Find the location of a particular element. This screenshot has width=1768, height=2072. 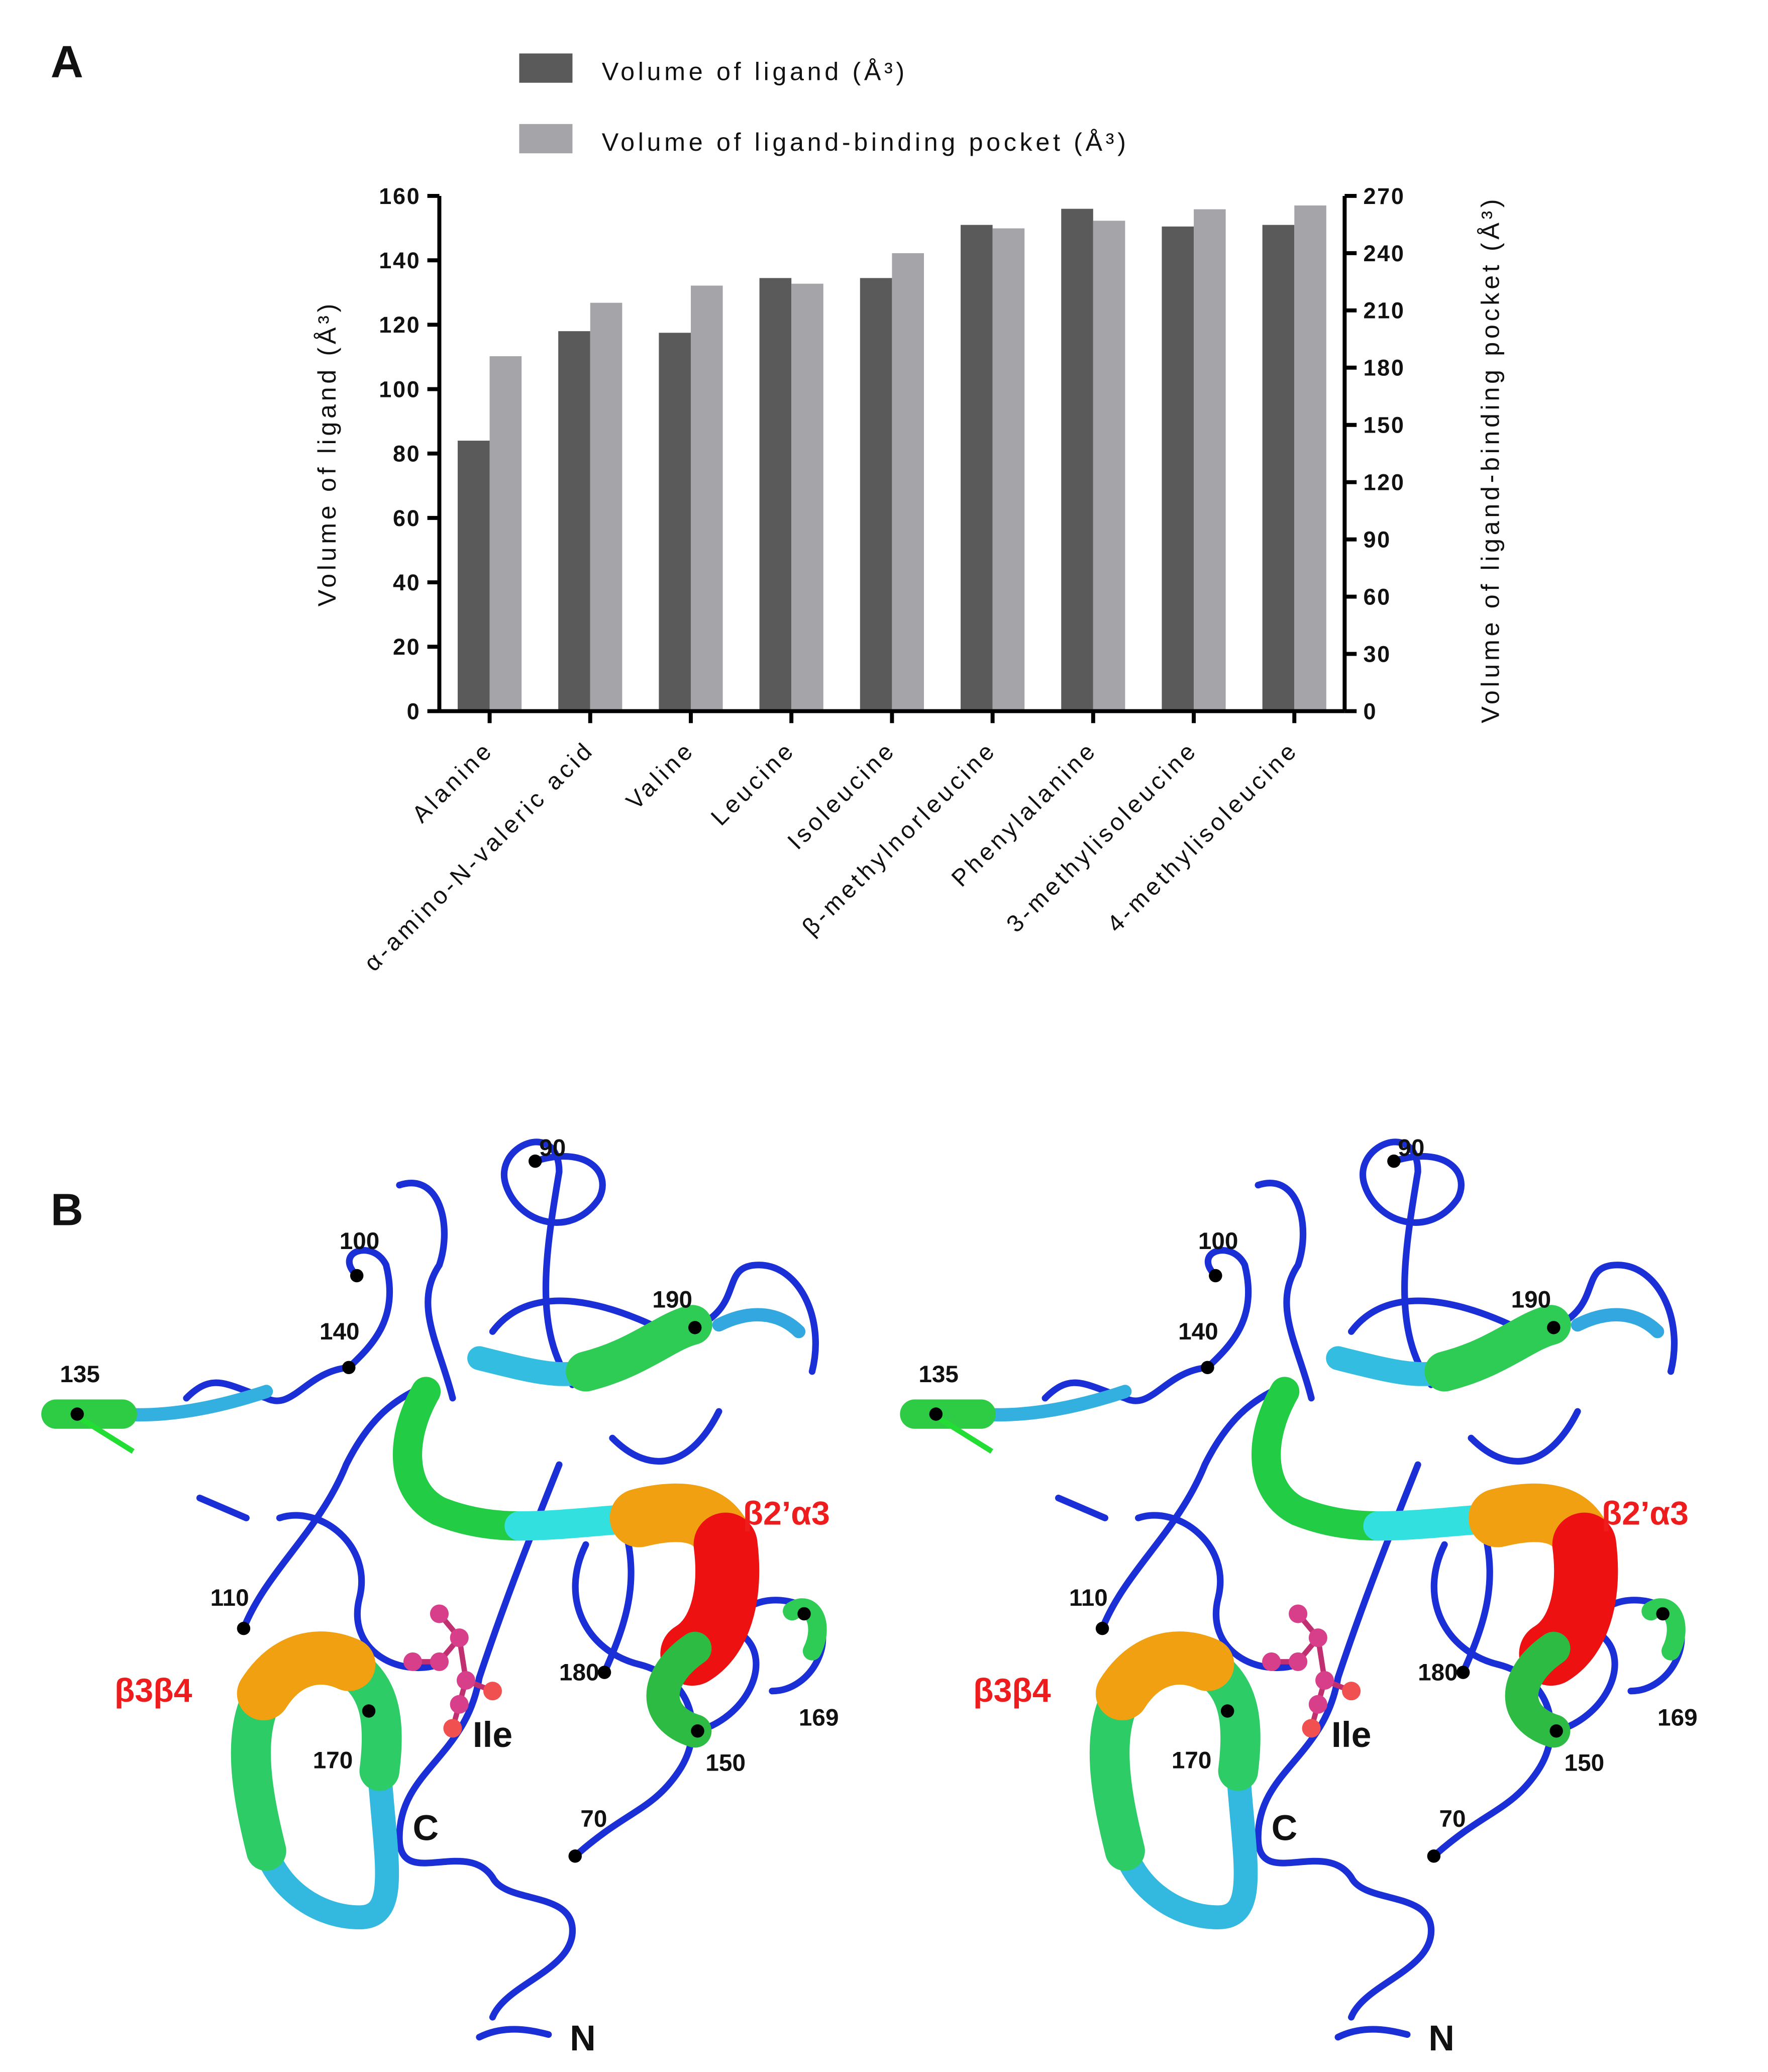

y2-tick-label: 150 is located at coordinates (1384, 425).